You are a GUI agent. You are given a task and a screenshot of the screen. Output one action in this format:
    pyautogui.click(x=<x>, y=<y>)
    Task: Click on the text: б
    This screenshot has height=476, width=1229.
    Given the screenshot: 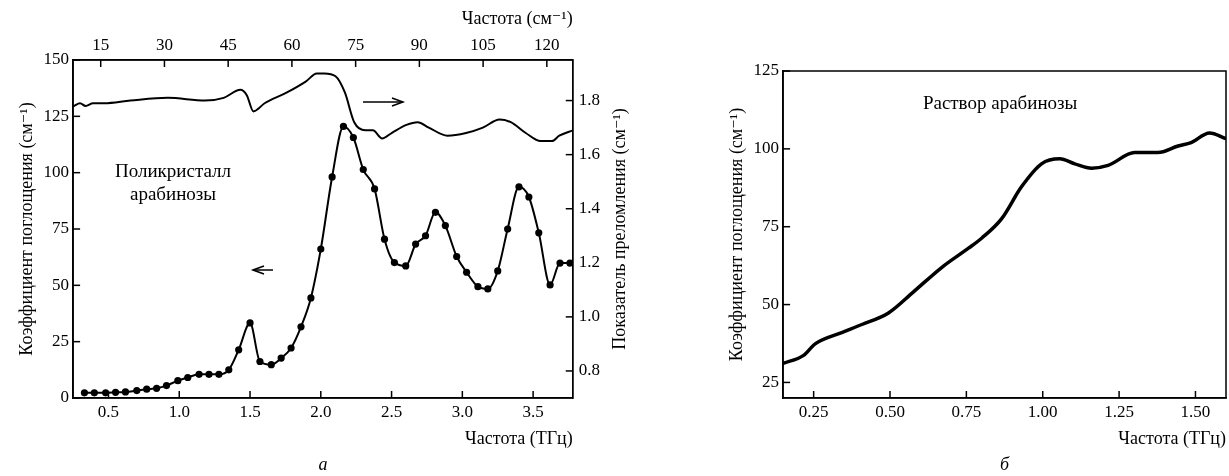 What is the action you would take?
    pyautogui.click(x=1005, y=463)
    